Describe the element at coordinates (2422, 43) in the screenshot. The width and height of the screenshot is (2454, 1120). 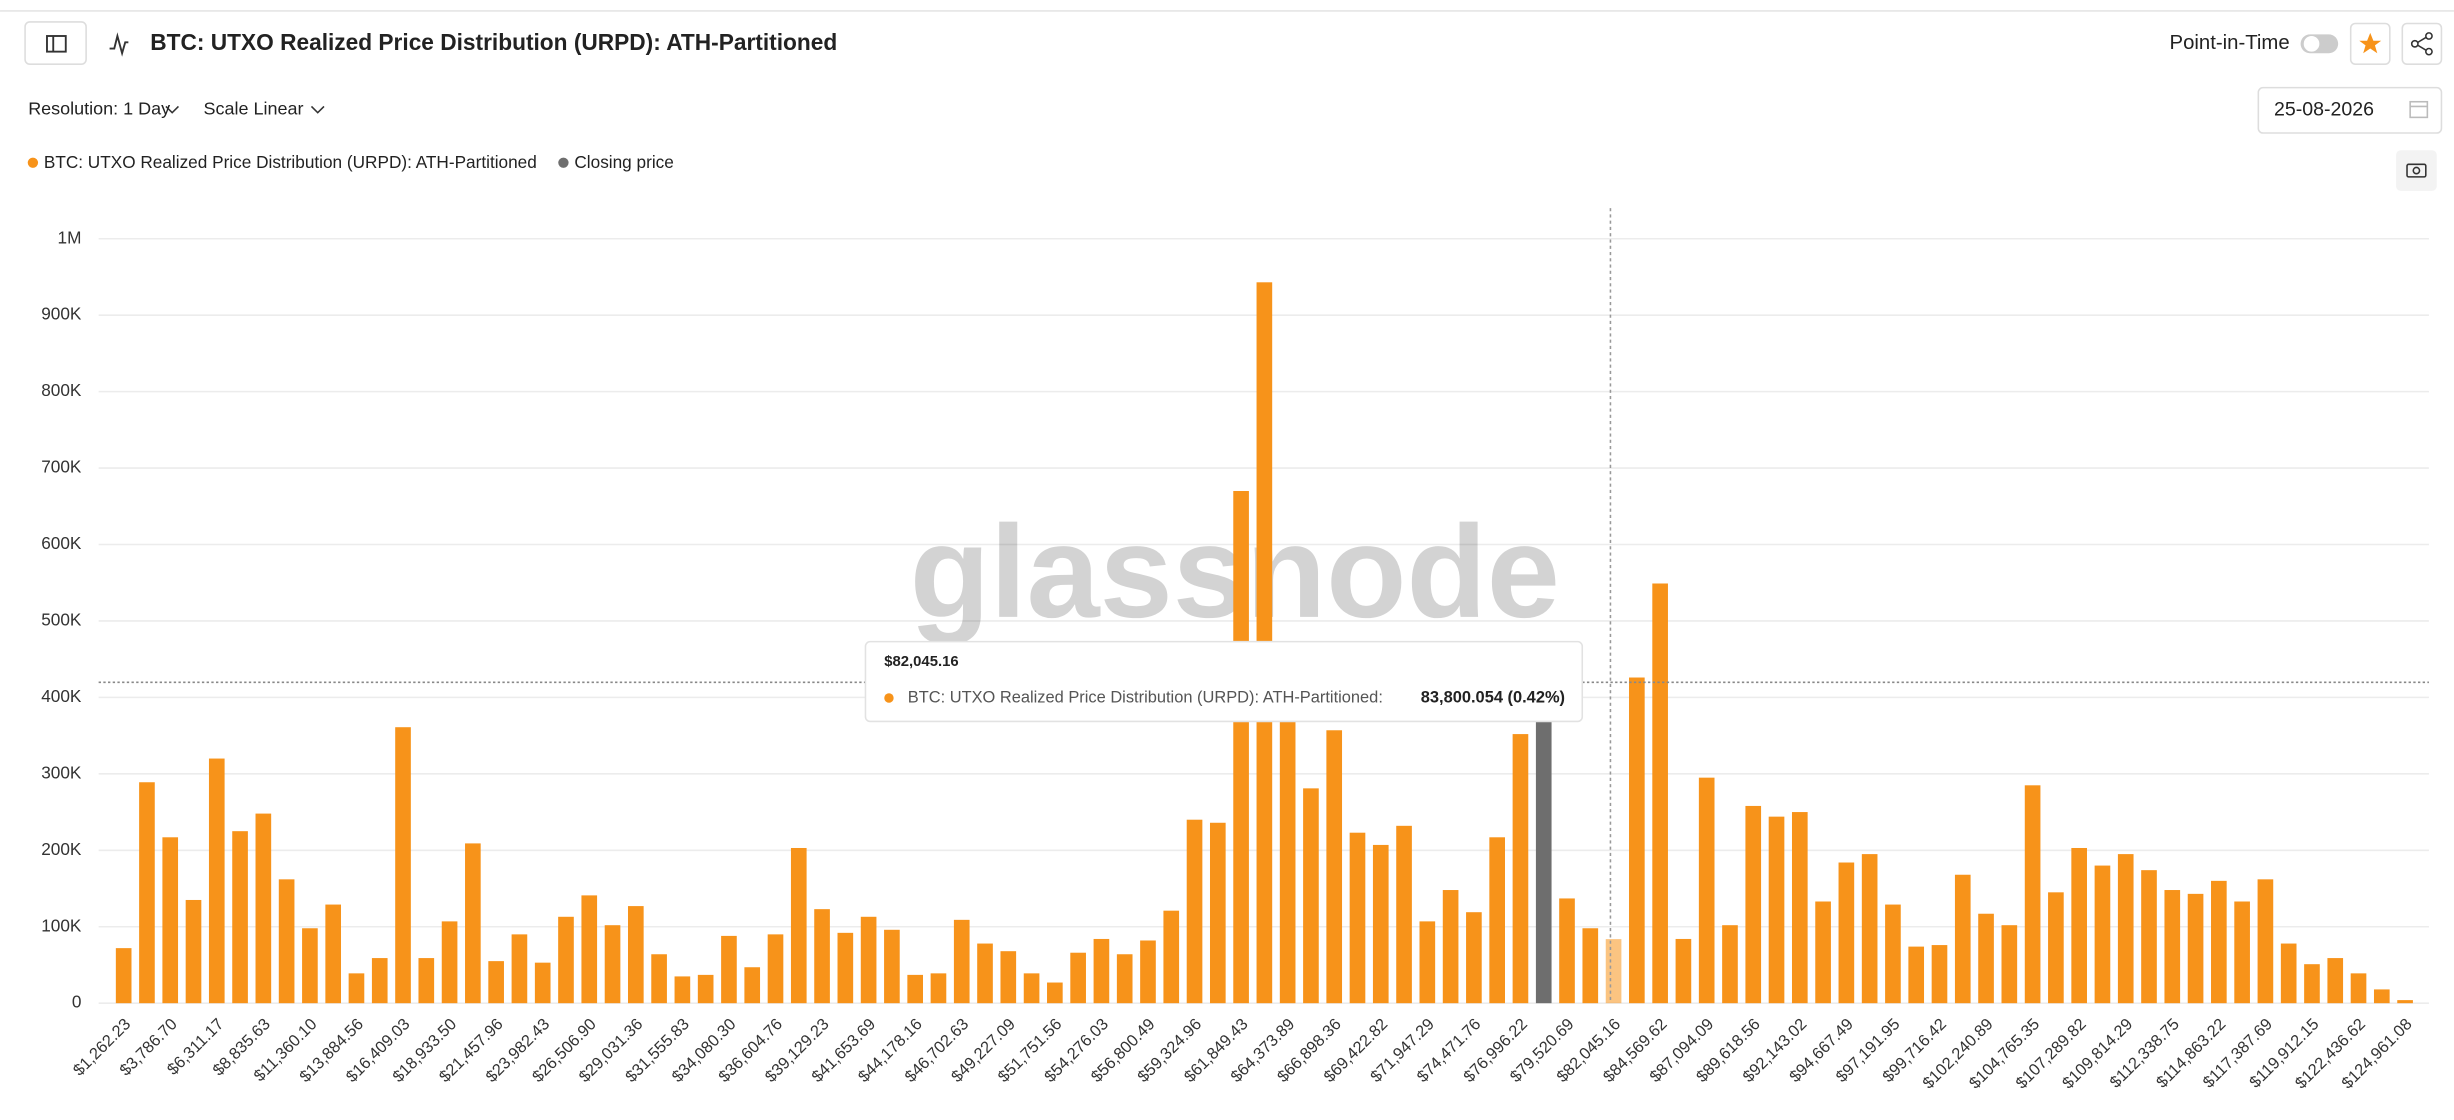
I see `share-button` at that location.